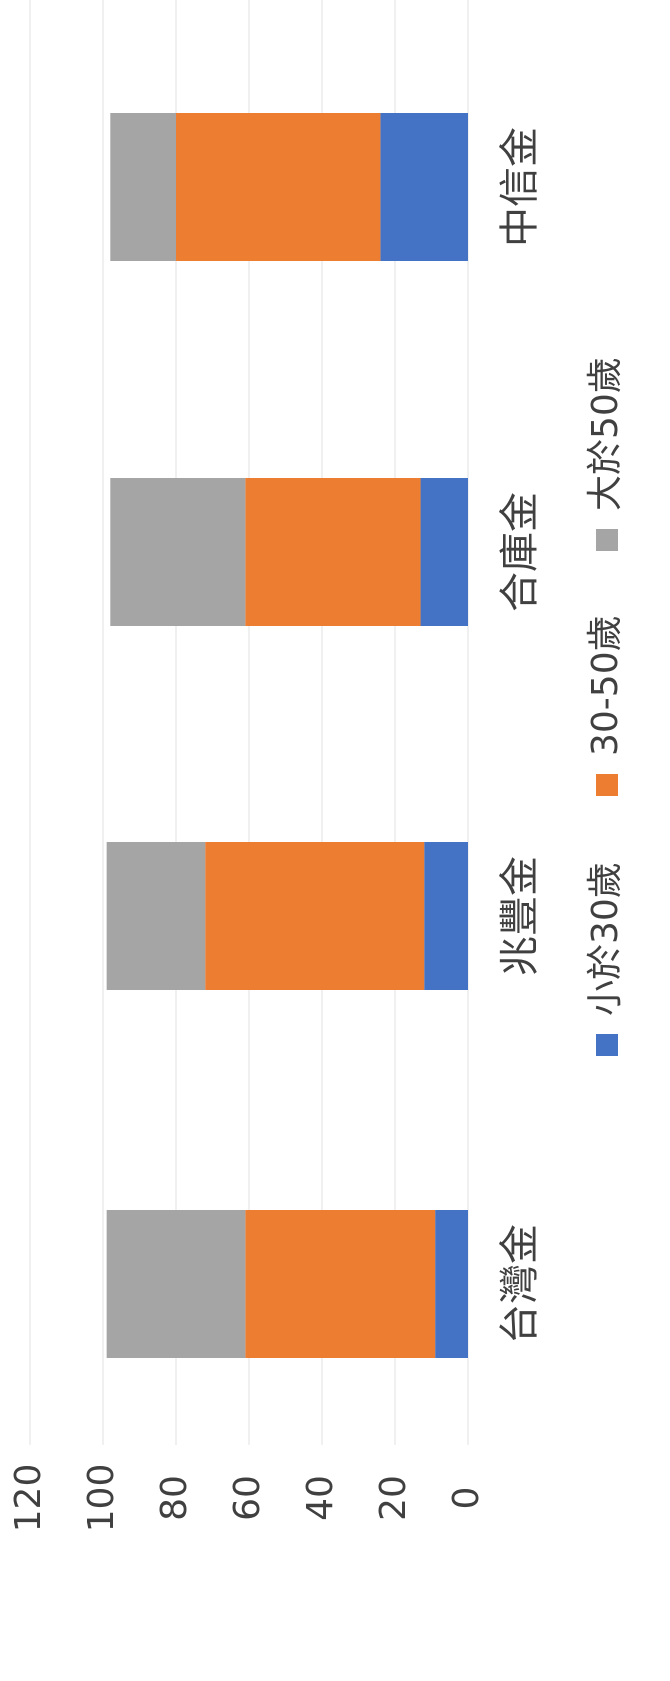  I want to click on category-label-3: 中信金, so click(520, 187).